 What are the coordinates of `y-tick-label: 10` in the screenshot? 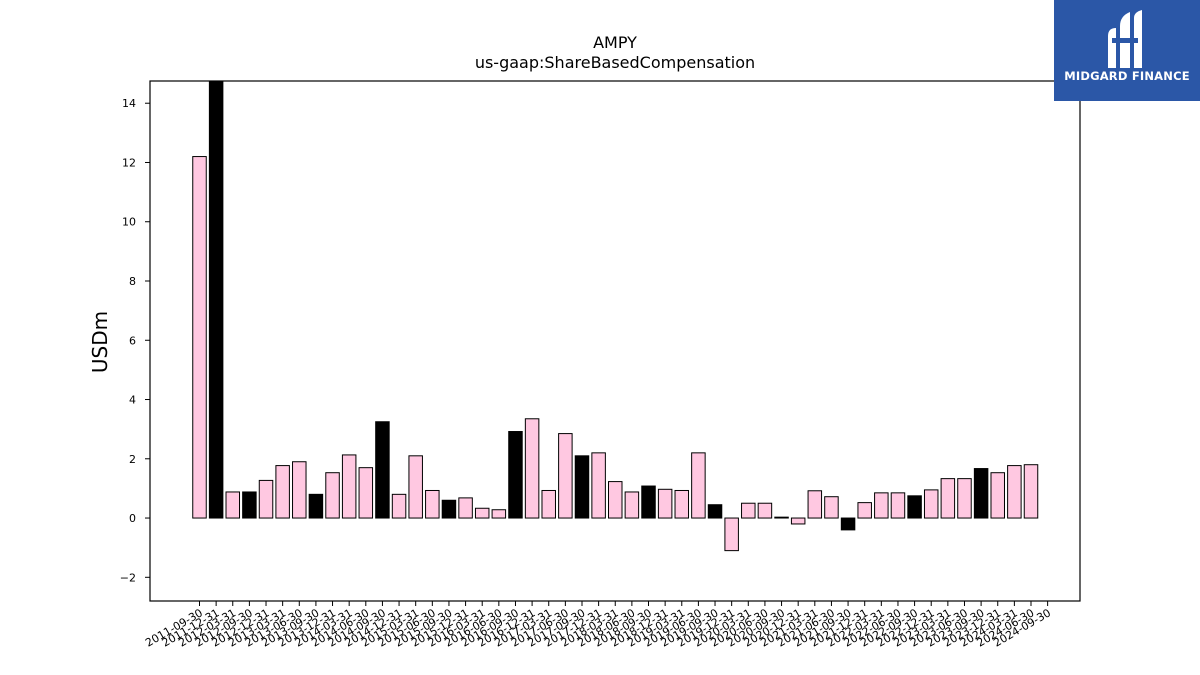 It's located at (129, 222).